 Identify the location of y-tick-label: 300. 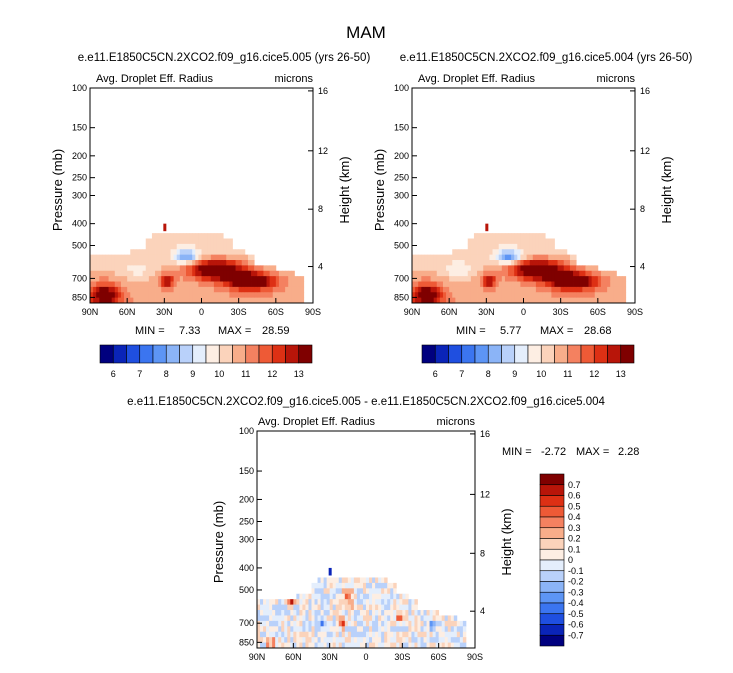
(79, 196).